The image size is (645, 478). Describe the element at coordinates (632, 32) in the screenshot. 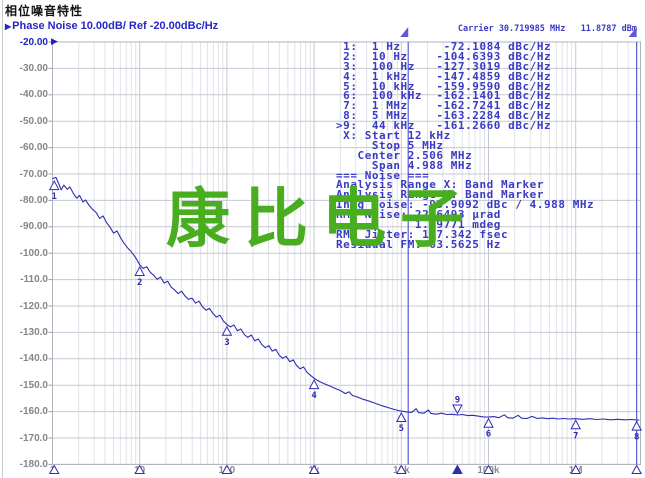

I see `band-stop-line-flag-icon` at that location.